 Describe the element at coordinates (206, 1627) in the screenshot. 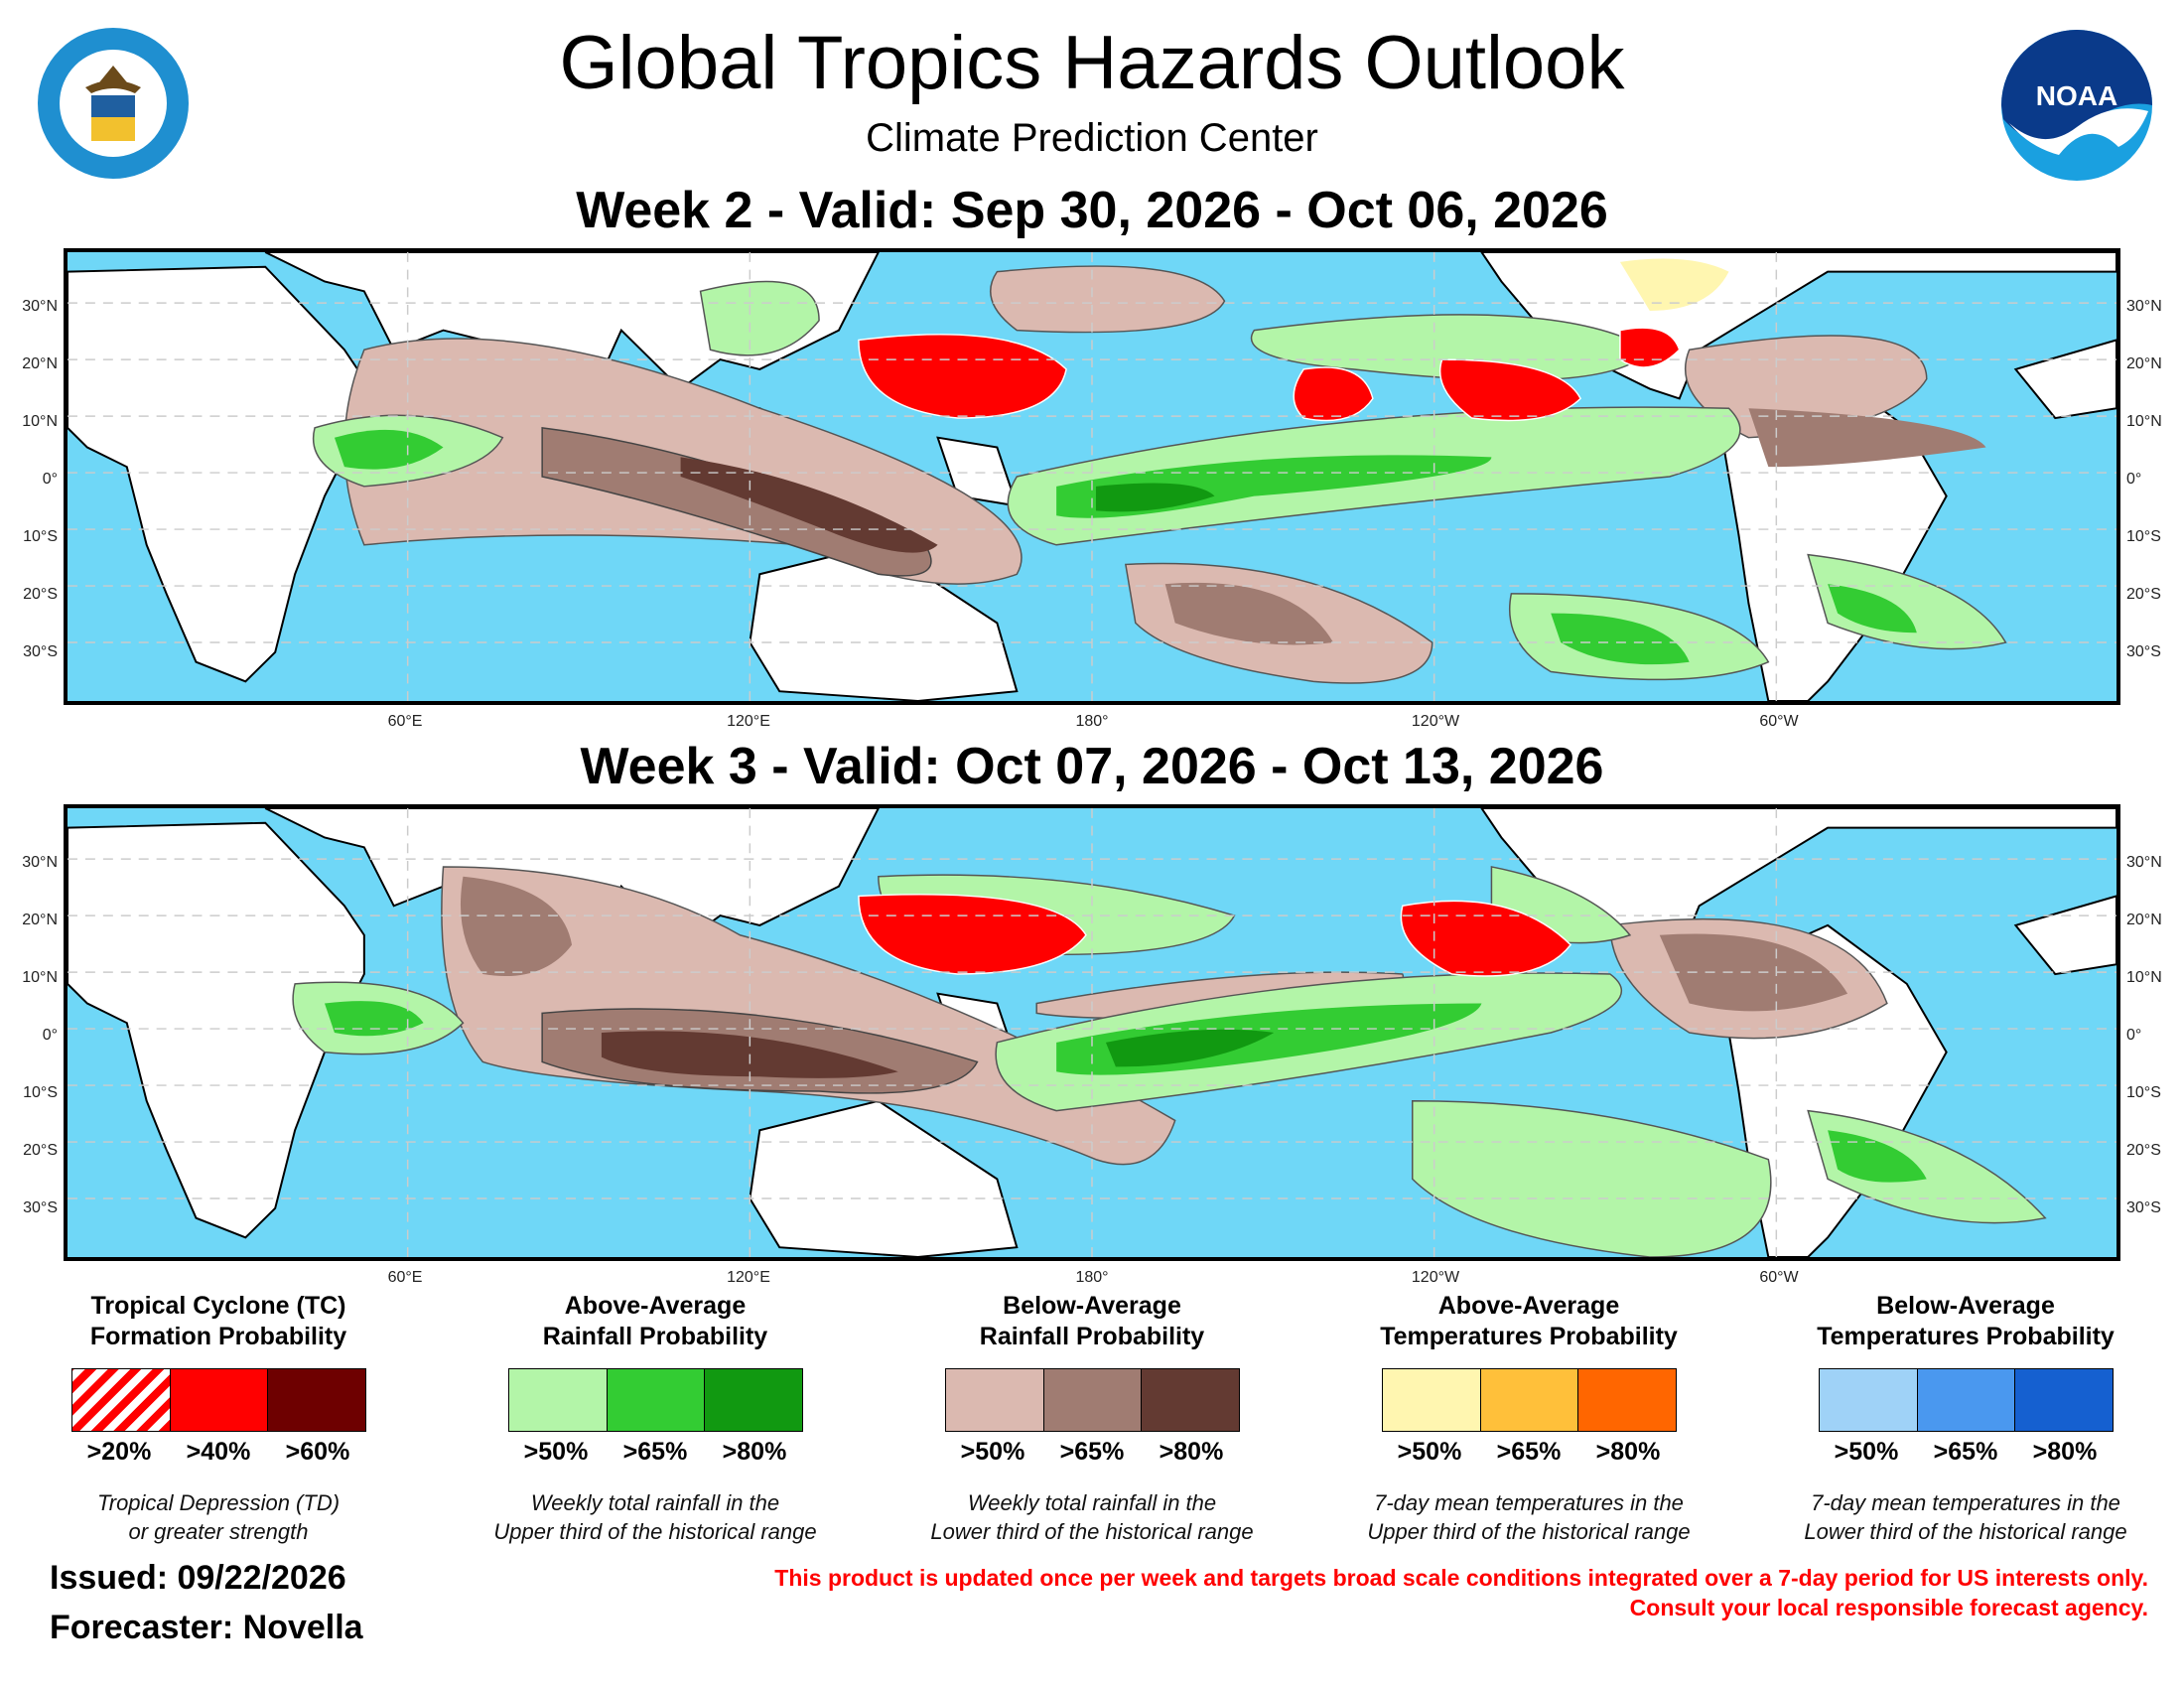

I see `forecaster-name: Forecaster: Novella` at that location.